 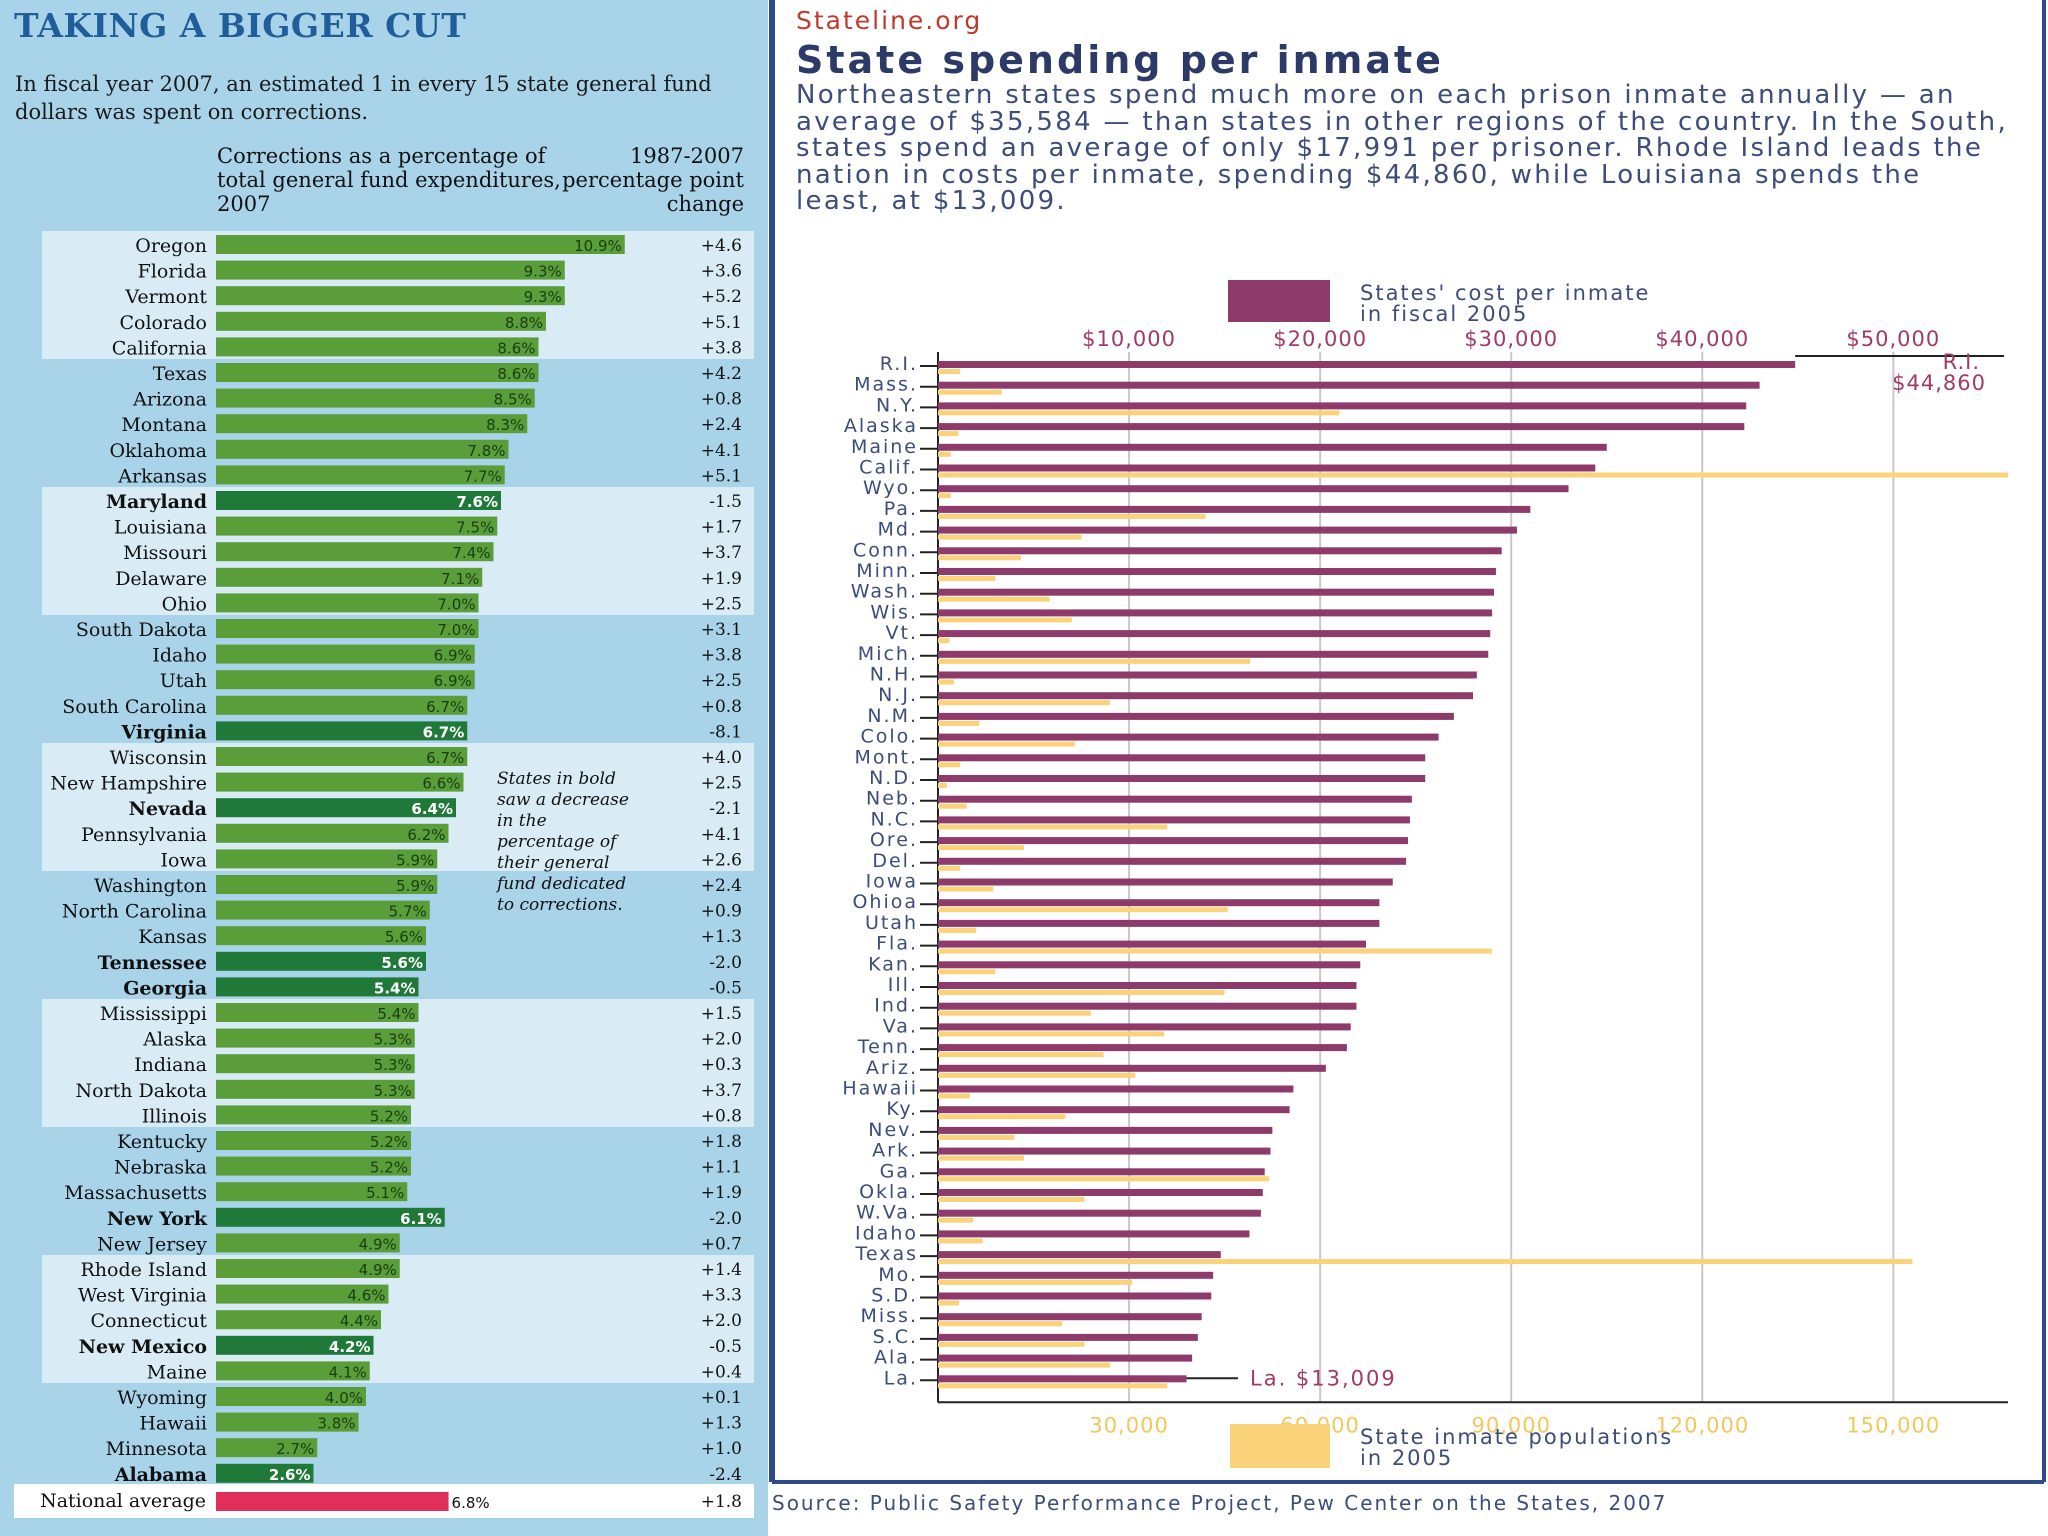 I want to click on pct-label: 4.0%, so click(x=344, y=1398).